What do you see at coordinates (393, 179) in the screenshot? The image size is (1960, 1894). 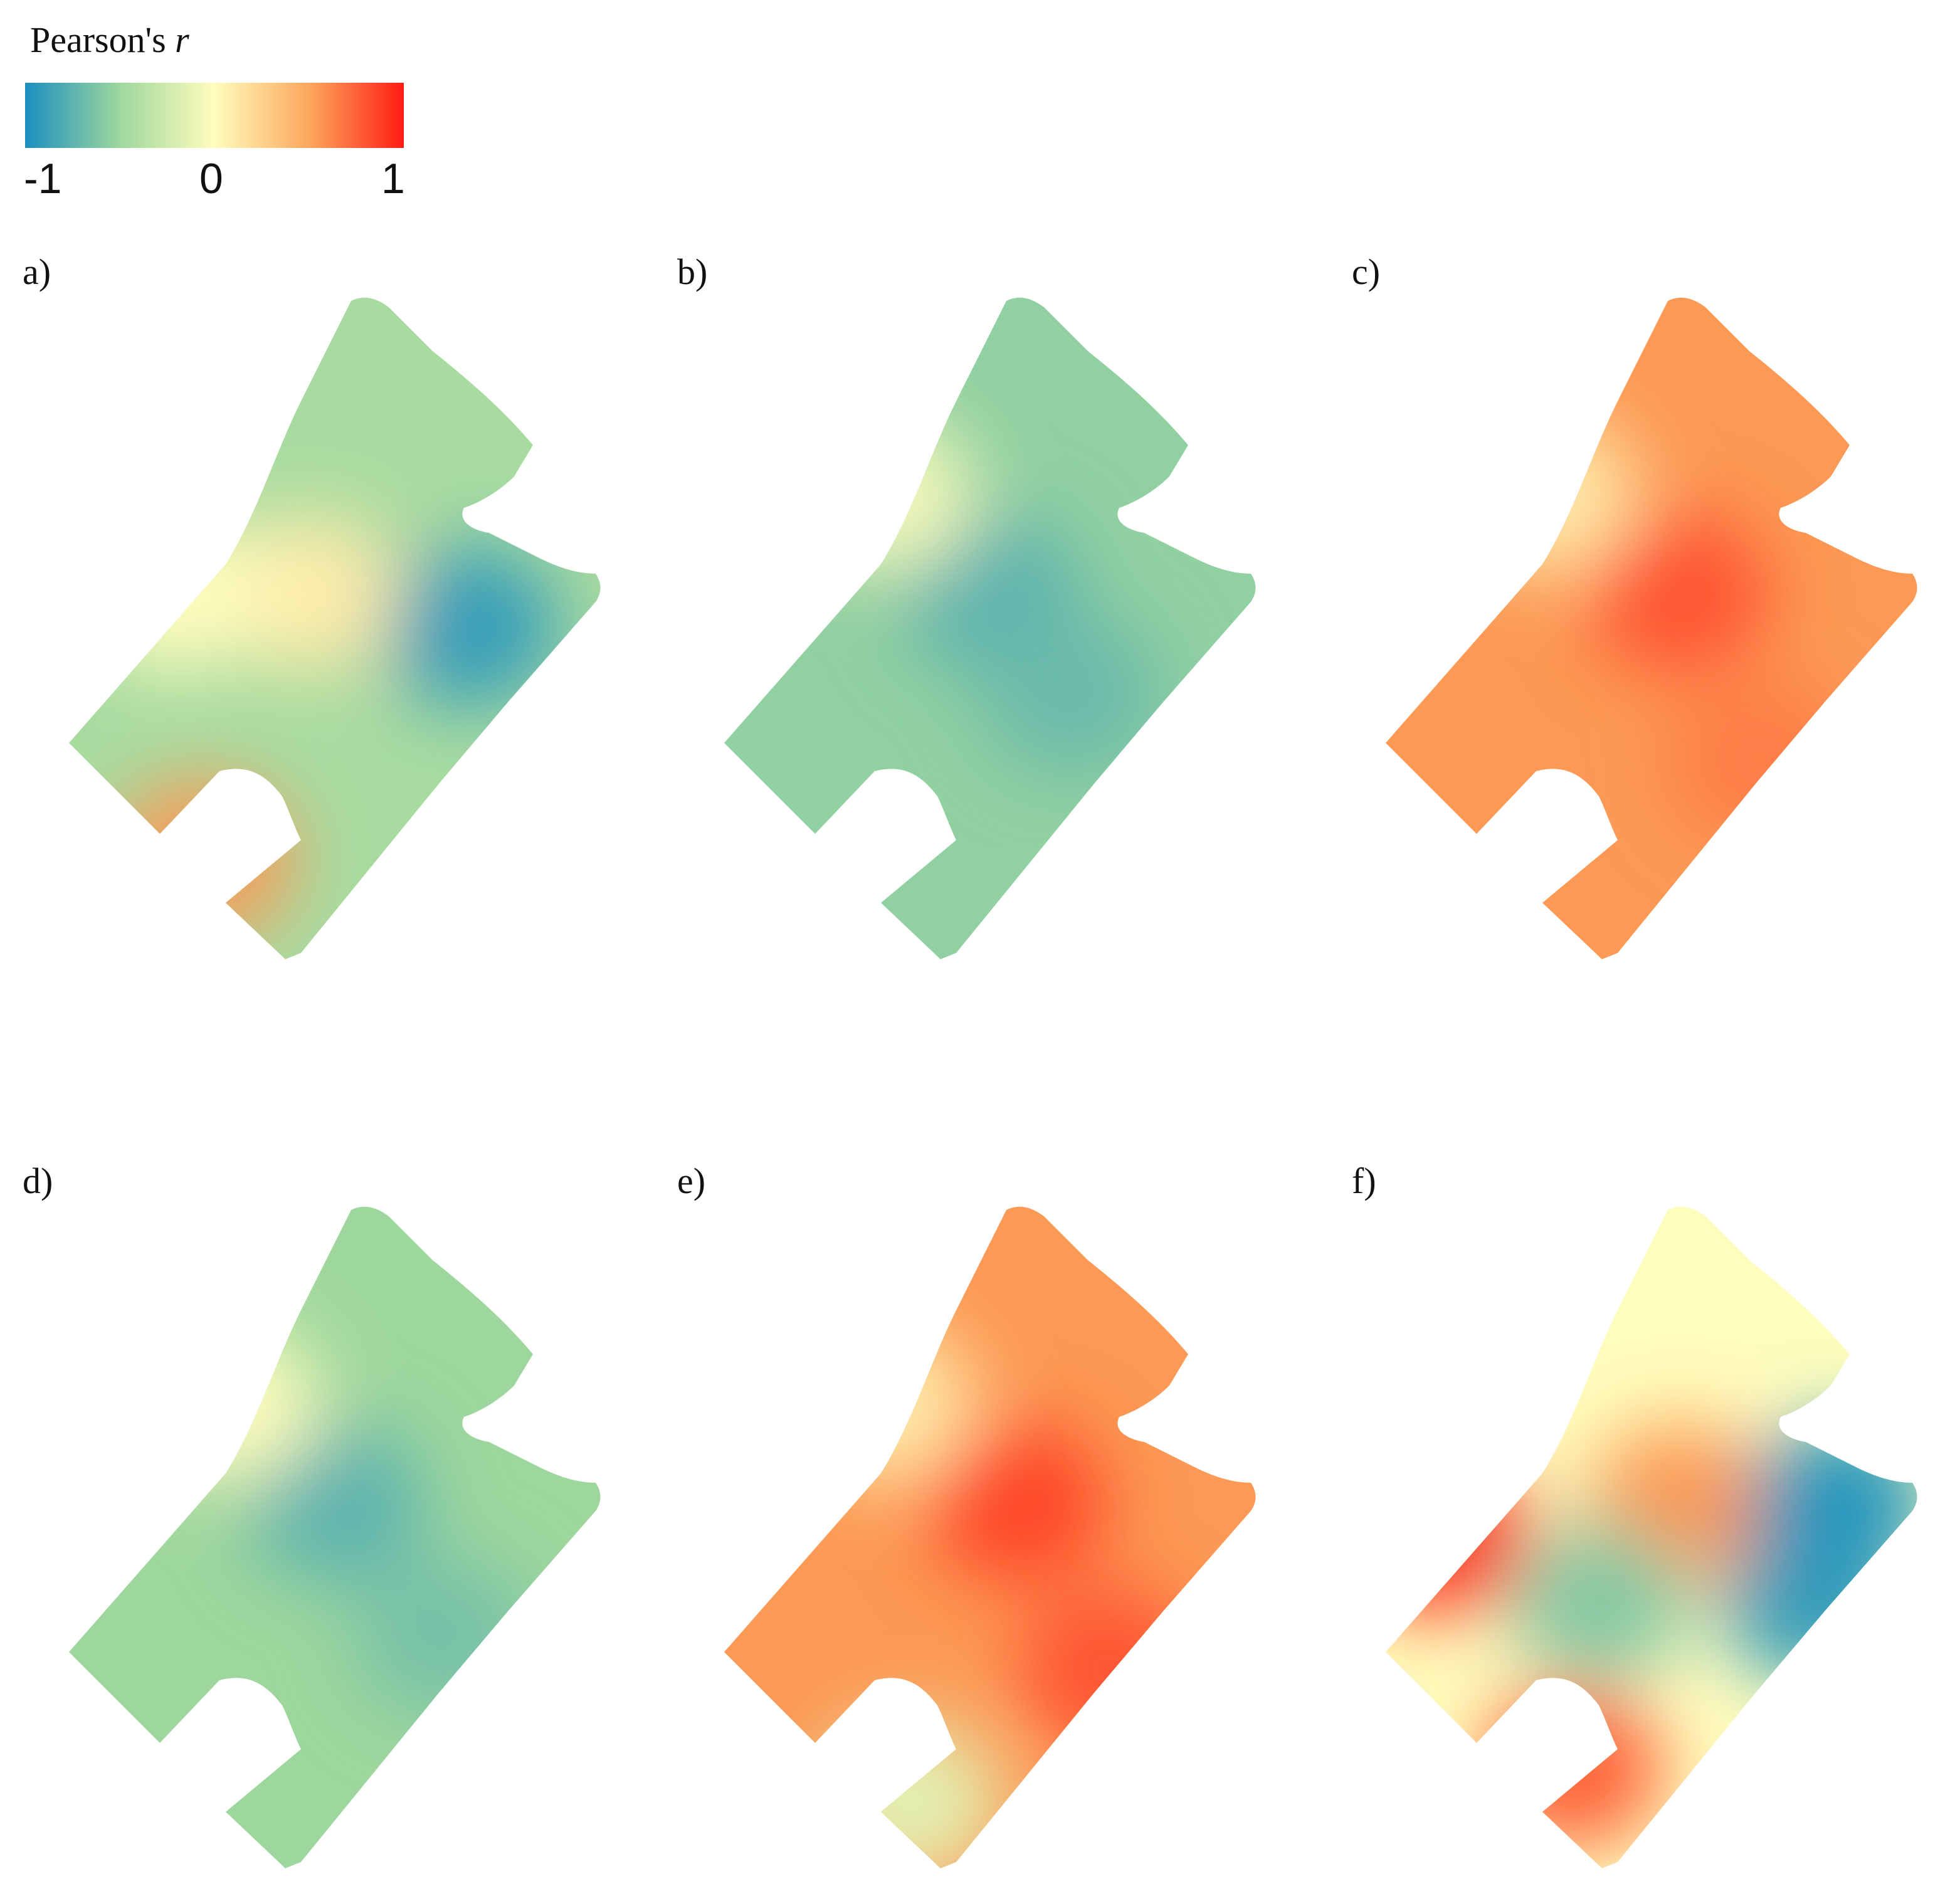 I see `colorbar-tick-max: 1` at bounding box center [393, 179].